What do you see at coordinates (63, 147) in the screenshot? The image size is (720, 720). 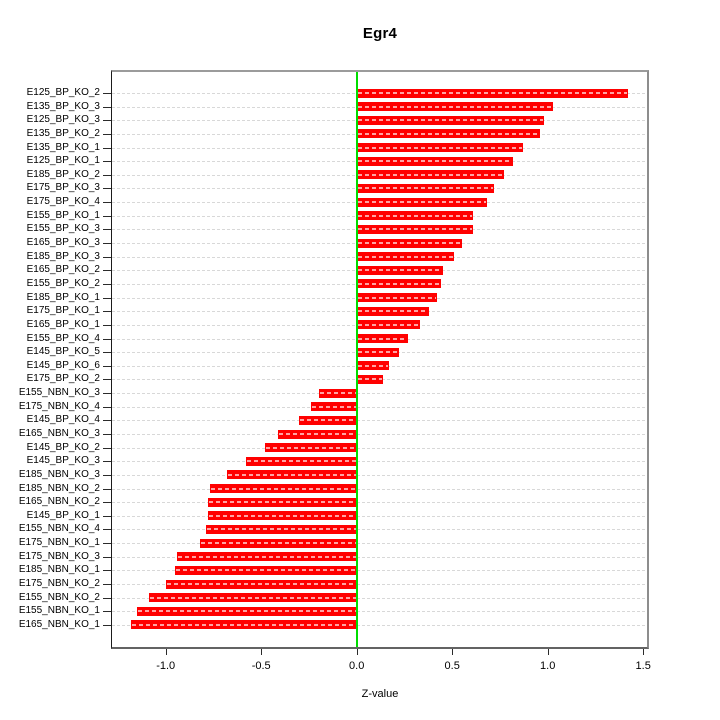 I see `y-axis-label: E135_BP_KO_1` at bounding box center [63, 147].